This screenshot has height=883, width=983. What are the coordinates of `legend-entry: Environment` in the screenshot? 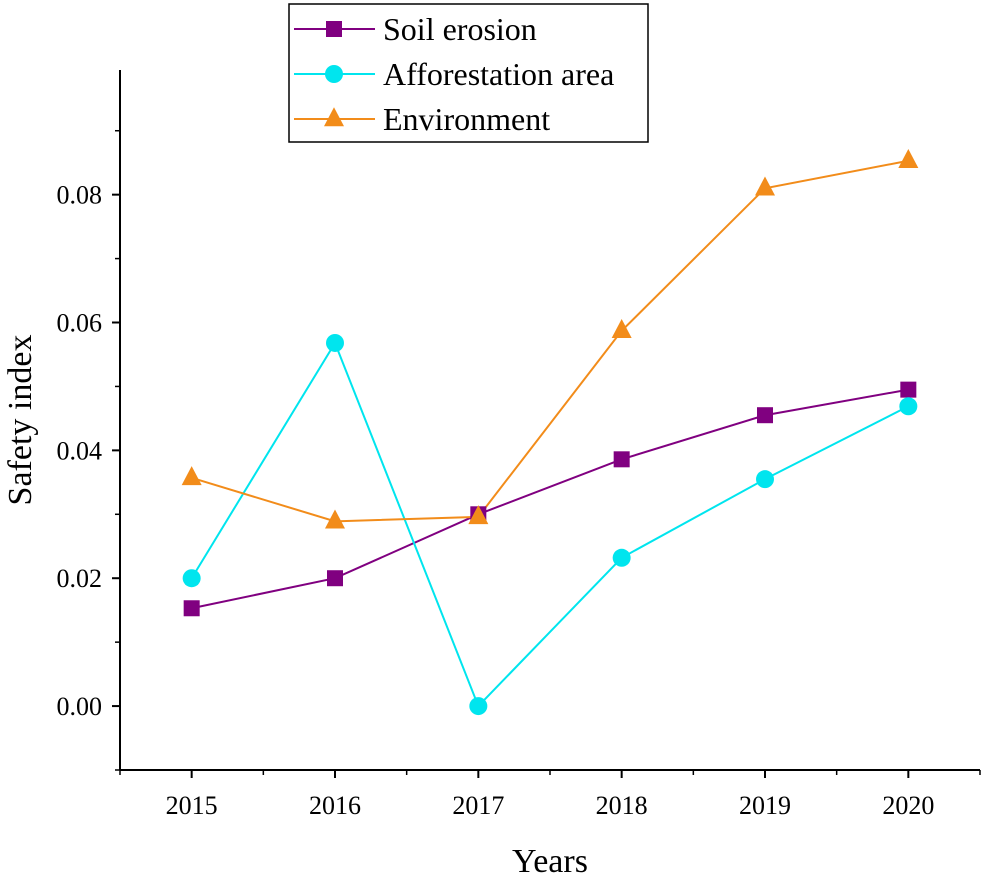 It's located at (422, 119).